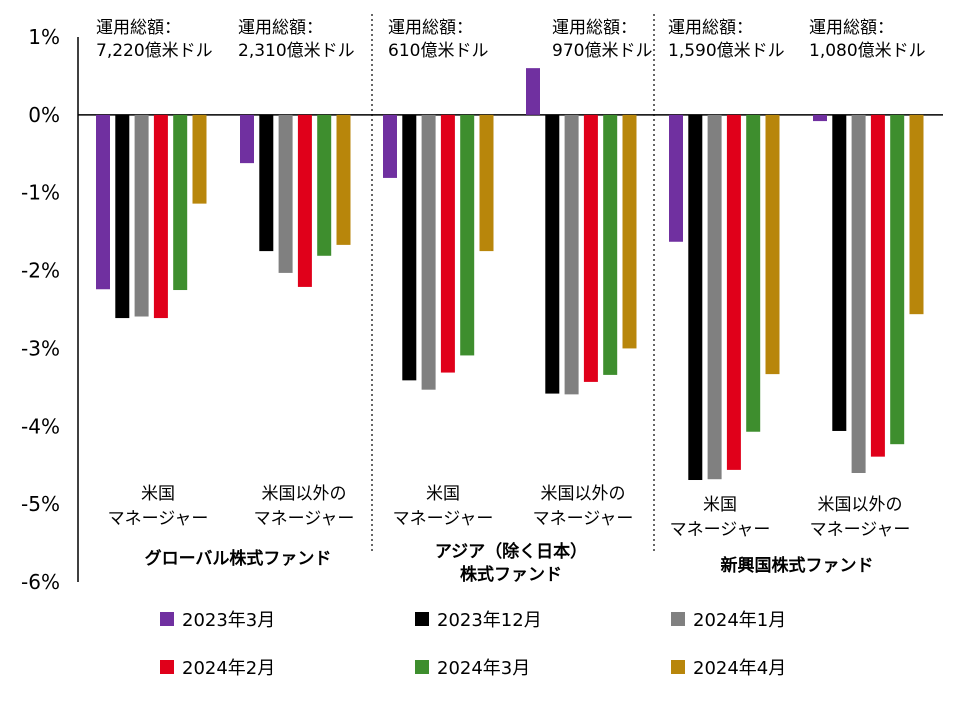  Describe the element at coordinates (797, 565) in the screenshot. I see `group-label: 新興国株式ファンド` at that location.